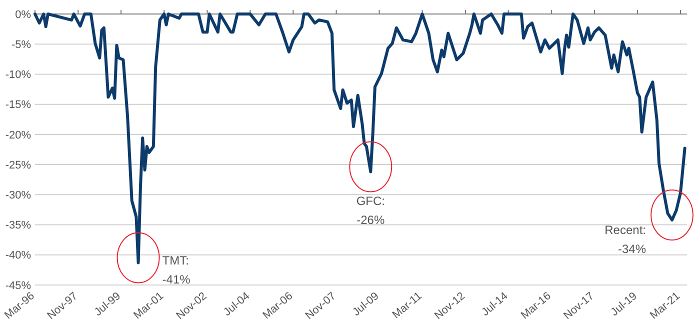 Image resolution: width=700 pixels, height=324 pixels. What do you see at coordinates (625, 239) in the screenshot?
I see `annotation: Recent: -34%` at bounding box center [625, 239].